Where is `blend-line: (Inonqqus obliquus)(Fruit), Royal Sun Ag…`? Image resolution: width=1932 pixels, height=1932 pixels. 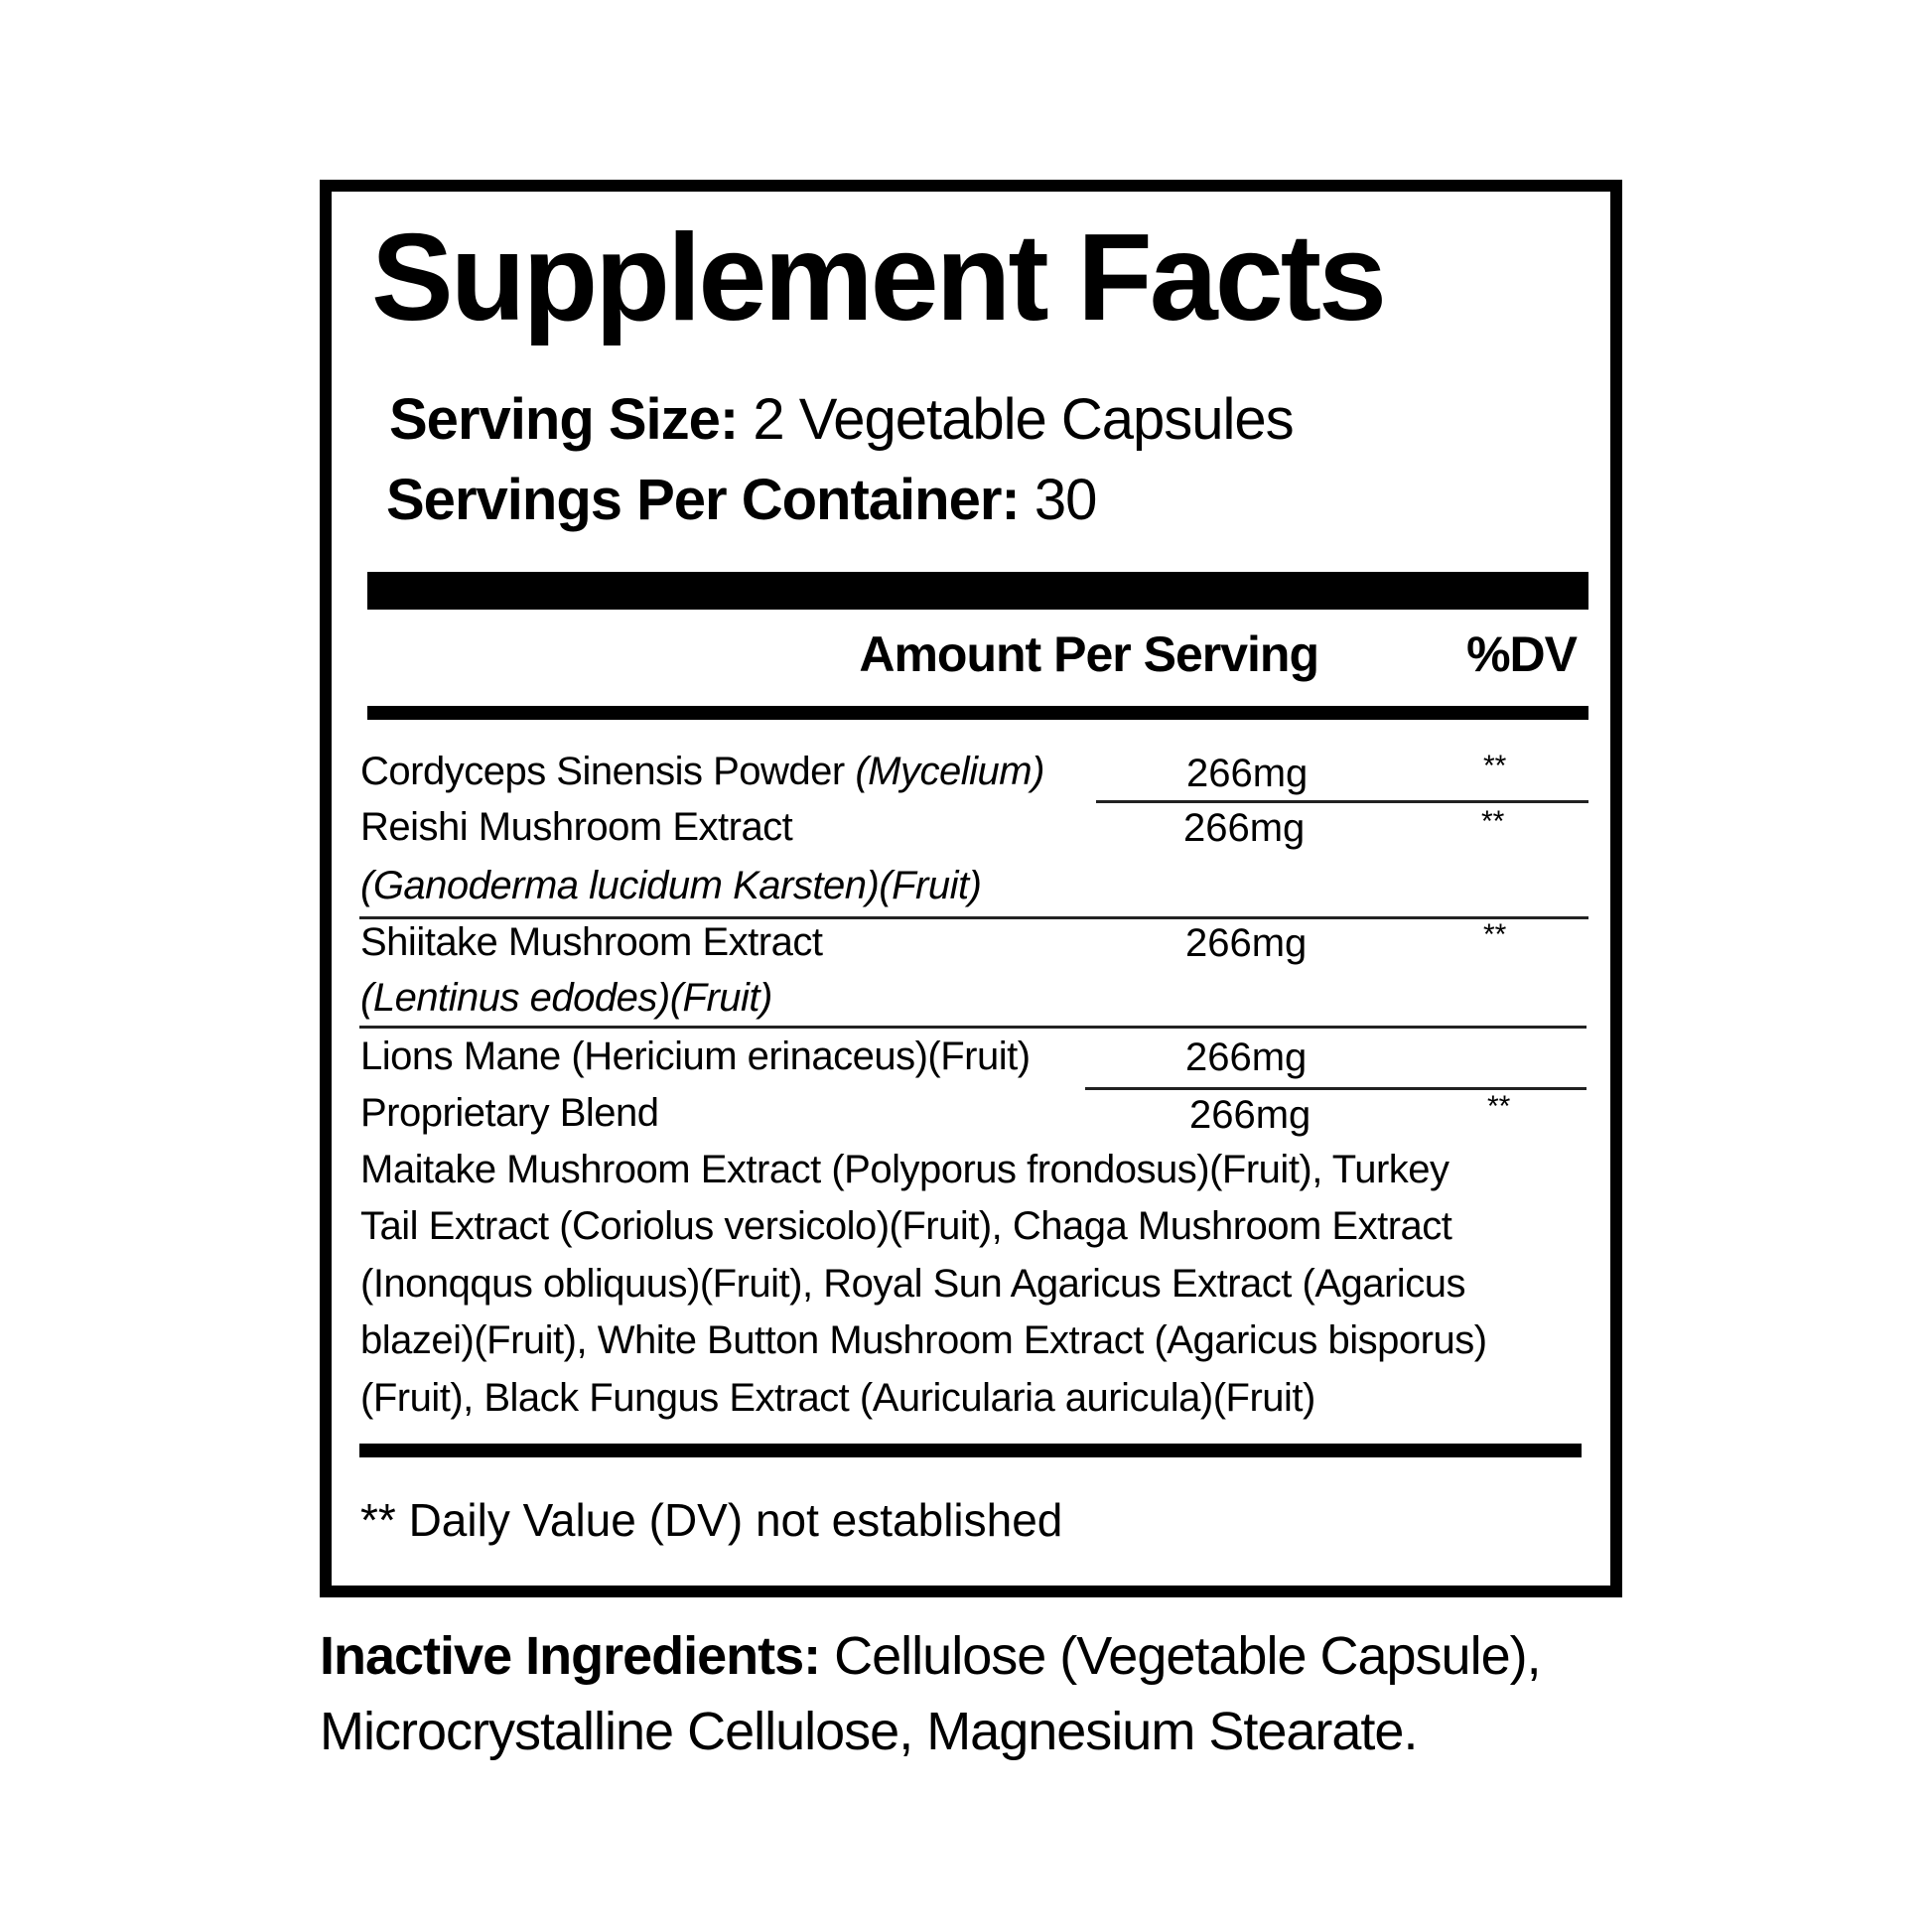 blend-line: (Inonqqus obliquus)(Fruit), Royal Sun Ag… is located at coordinates (913, 1284).